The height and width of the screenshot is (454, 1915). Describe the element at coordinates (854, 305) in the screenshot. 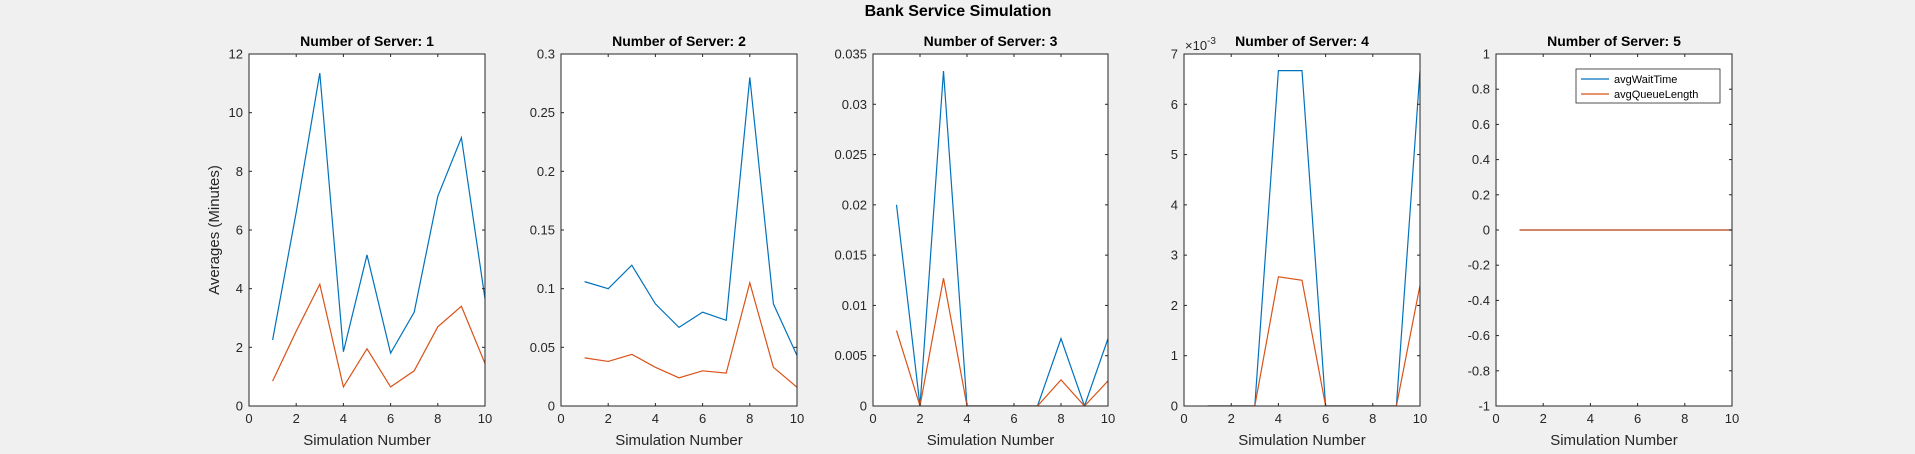

I see `y-tick-label: 0.01` at that location.